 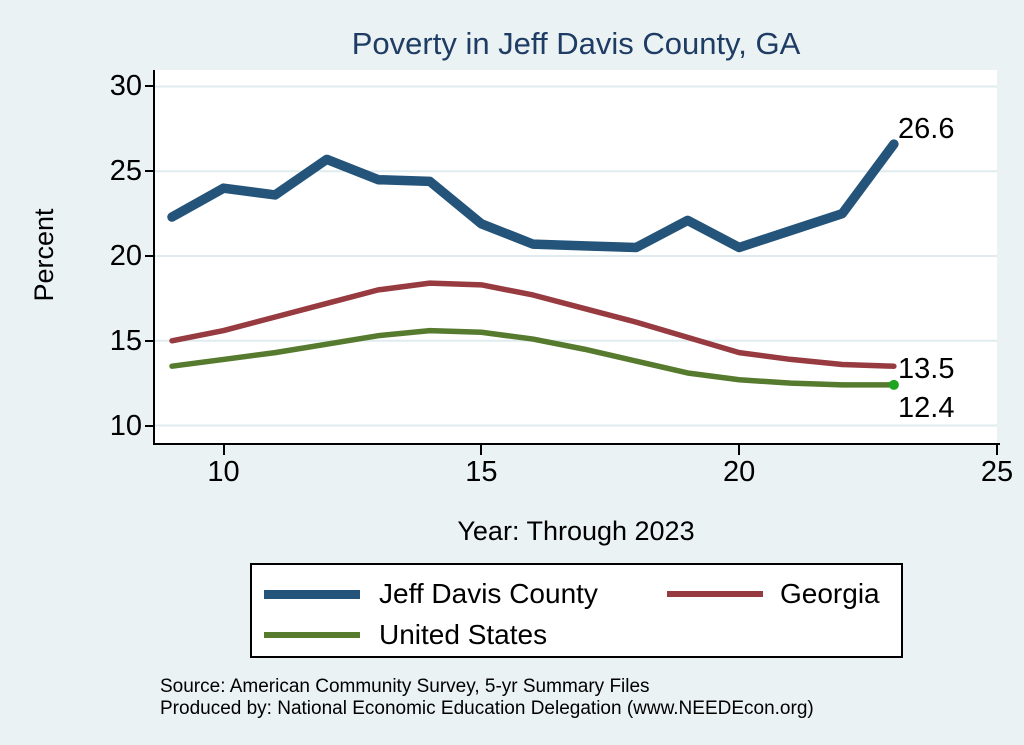 What do you see at coordinates (576, 610) in the screenshot?
I see `legend: Jeff Davis County Georgia United States` at bounding box center [576, 610].